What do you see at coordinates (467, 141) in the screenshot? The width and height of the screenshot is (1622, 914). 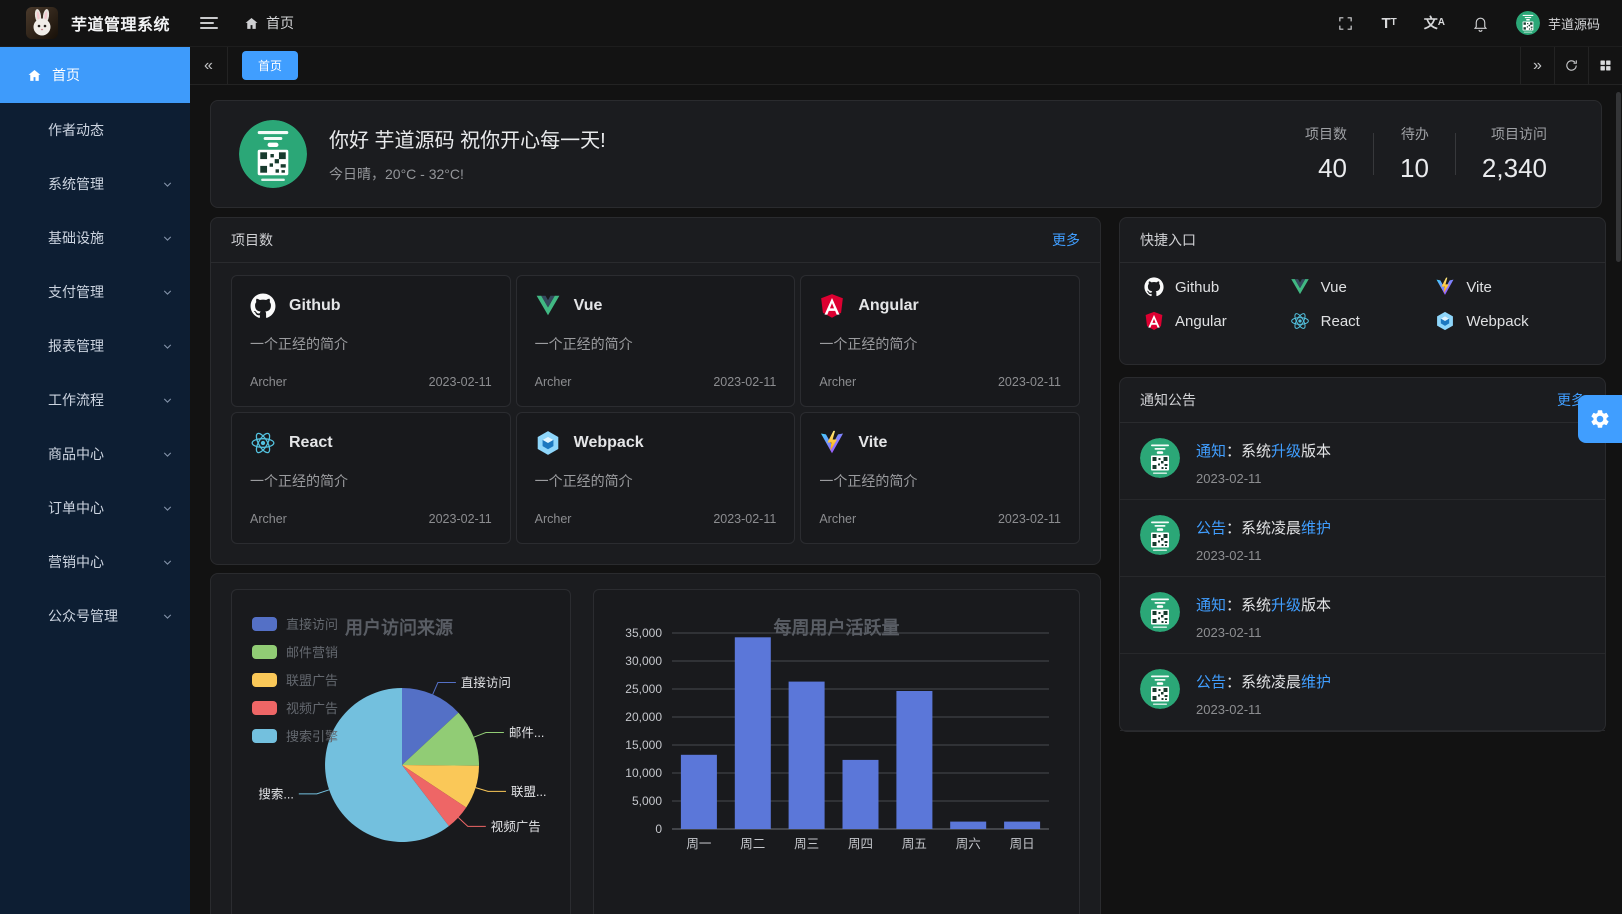 I see `greeting-text: 你好 芋道源码 祝你开心每一天!` at bounding box center [467, 141].